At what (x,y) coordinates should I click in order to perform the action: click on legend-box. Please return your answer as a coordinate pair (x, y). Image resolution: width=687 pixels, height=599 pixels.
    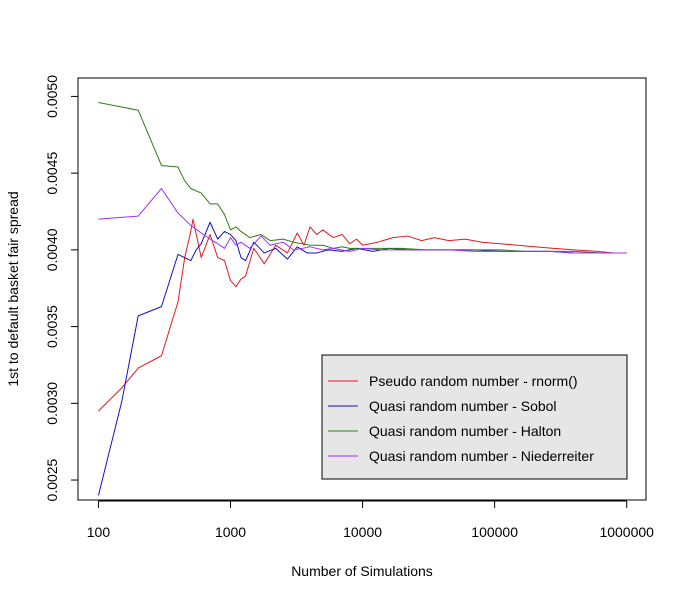
    Looking at the image, I should click on (474, 417).